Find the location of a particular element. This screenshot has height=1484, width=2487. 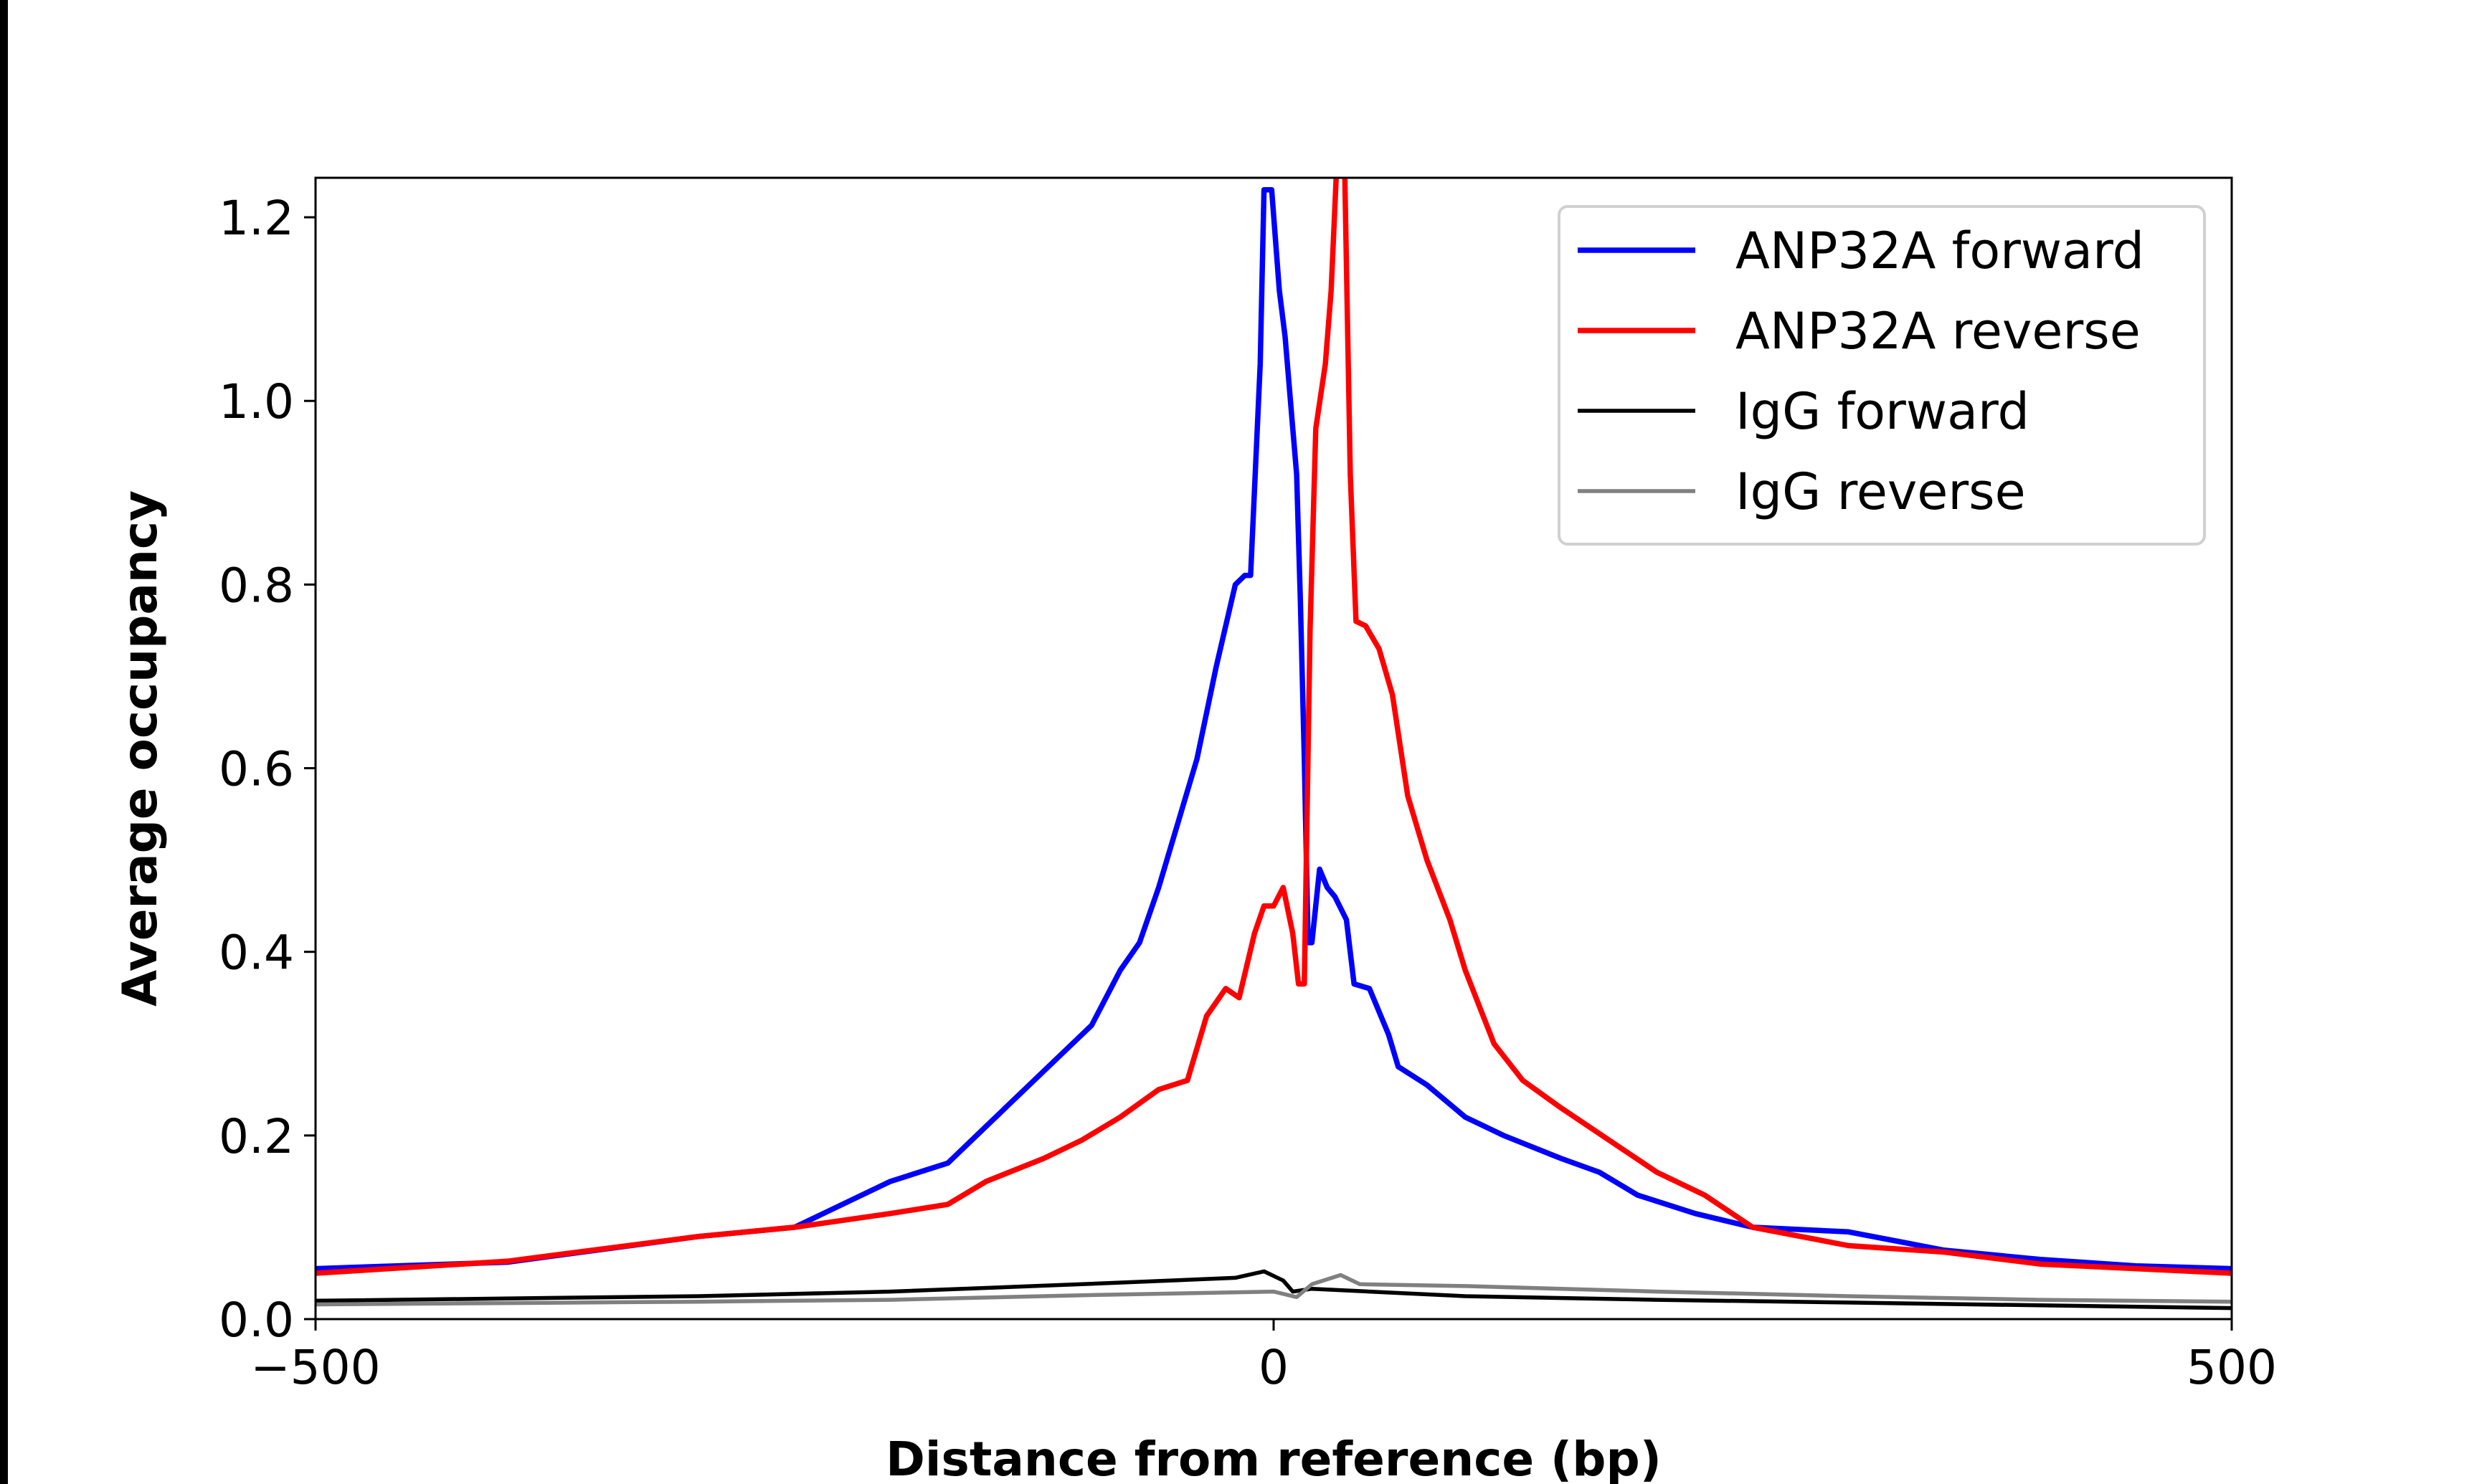

y-tick-label: 1.0 is located at coordinates (257, 402).